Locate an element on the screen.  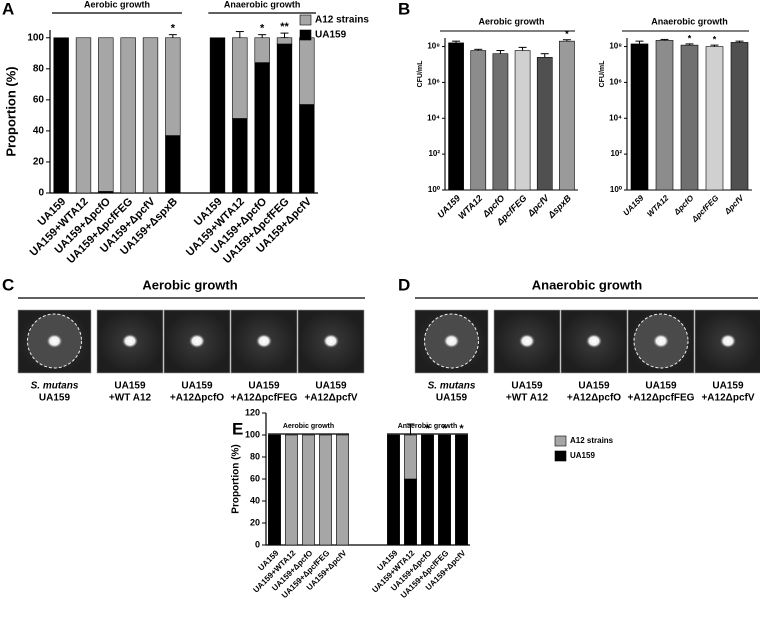
group-title: Aerobic growth is located at coordinates (117, 4).